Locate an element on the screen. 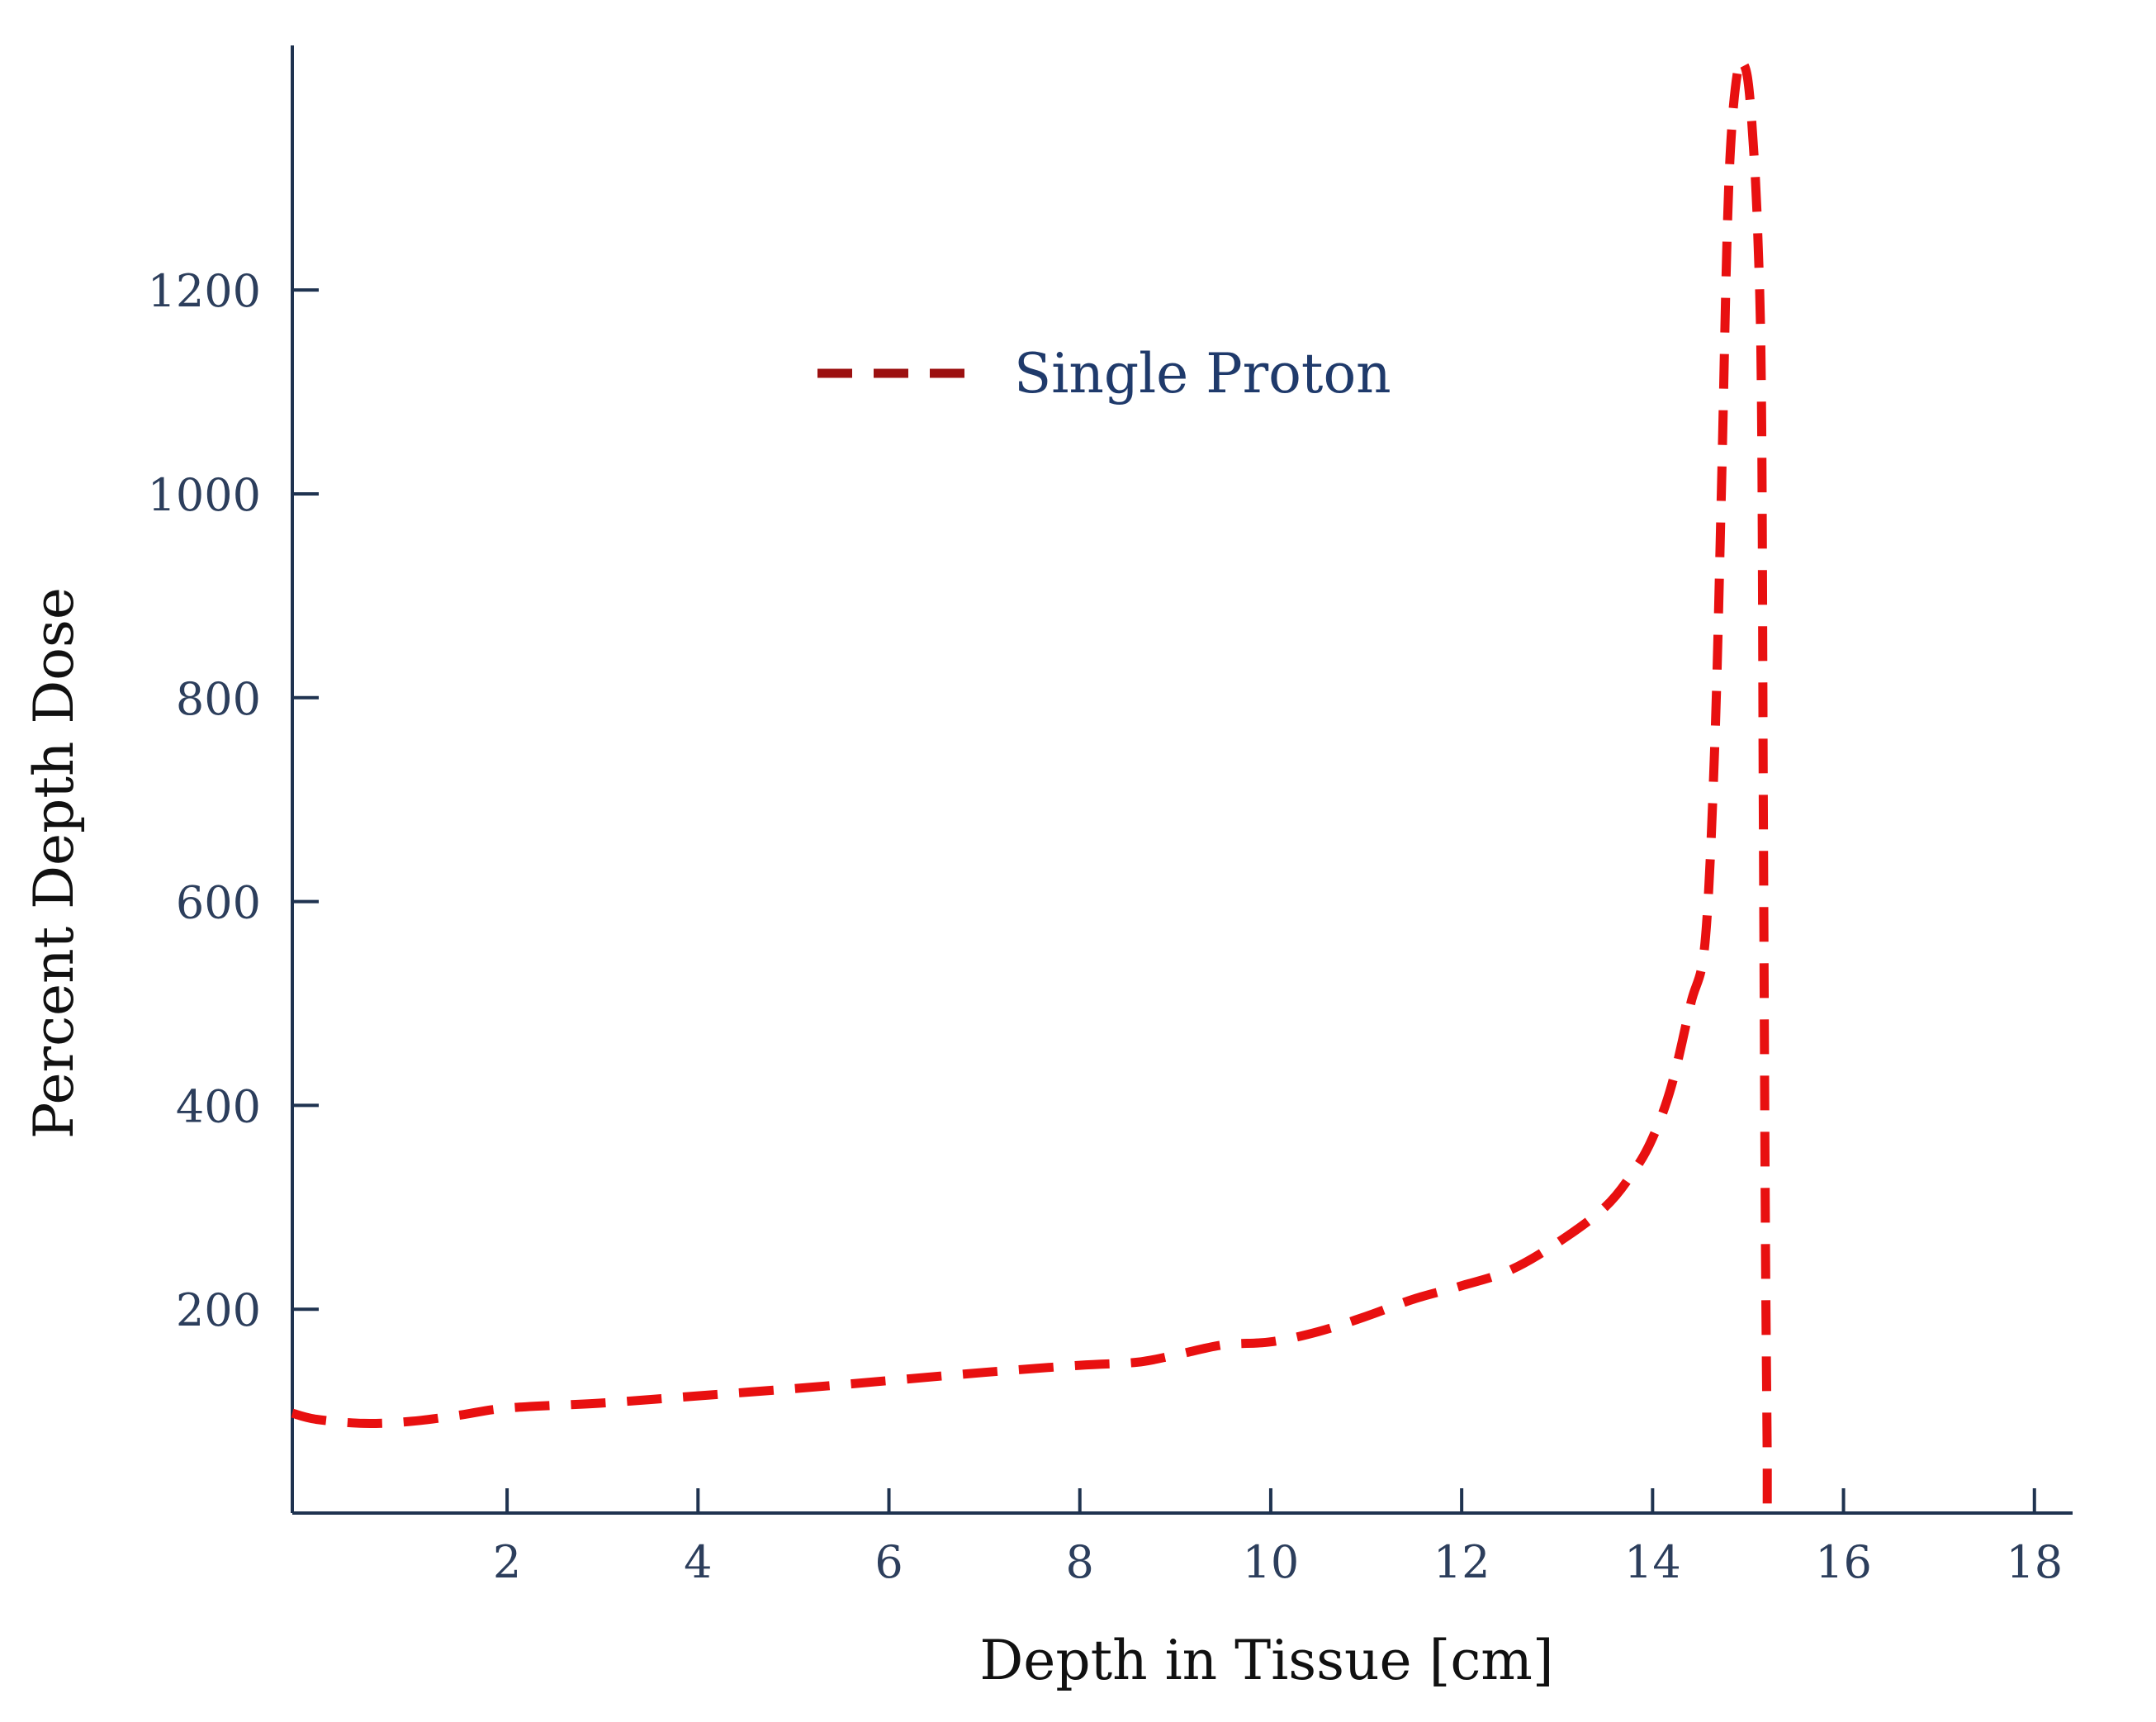 The width and height of the screenshot is (2156, 1722). y-tick-label: 1200 is located at coordinates (205, 291).